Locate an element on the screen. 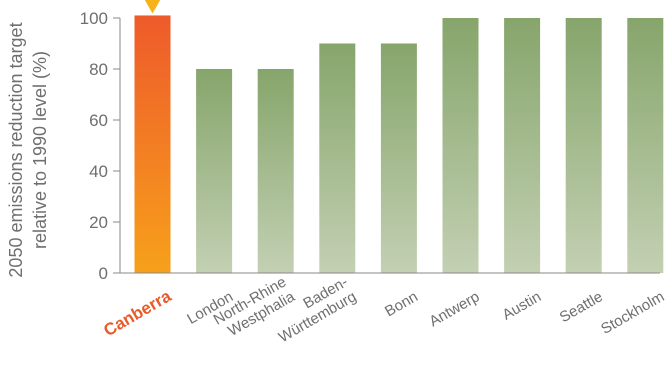  x-label-line: Stockholm is located at coordinates (631, 313).